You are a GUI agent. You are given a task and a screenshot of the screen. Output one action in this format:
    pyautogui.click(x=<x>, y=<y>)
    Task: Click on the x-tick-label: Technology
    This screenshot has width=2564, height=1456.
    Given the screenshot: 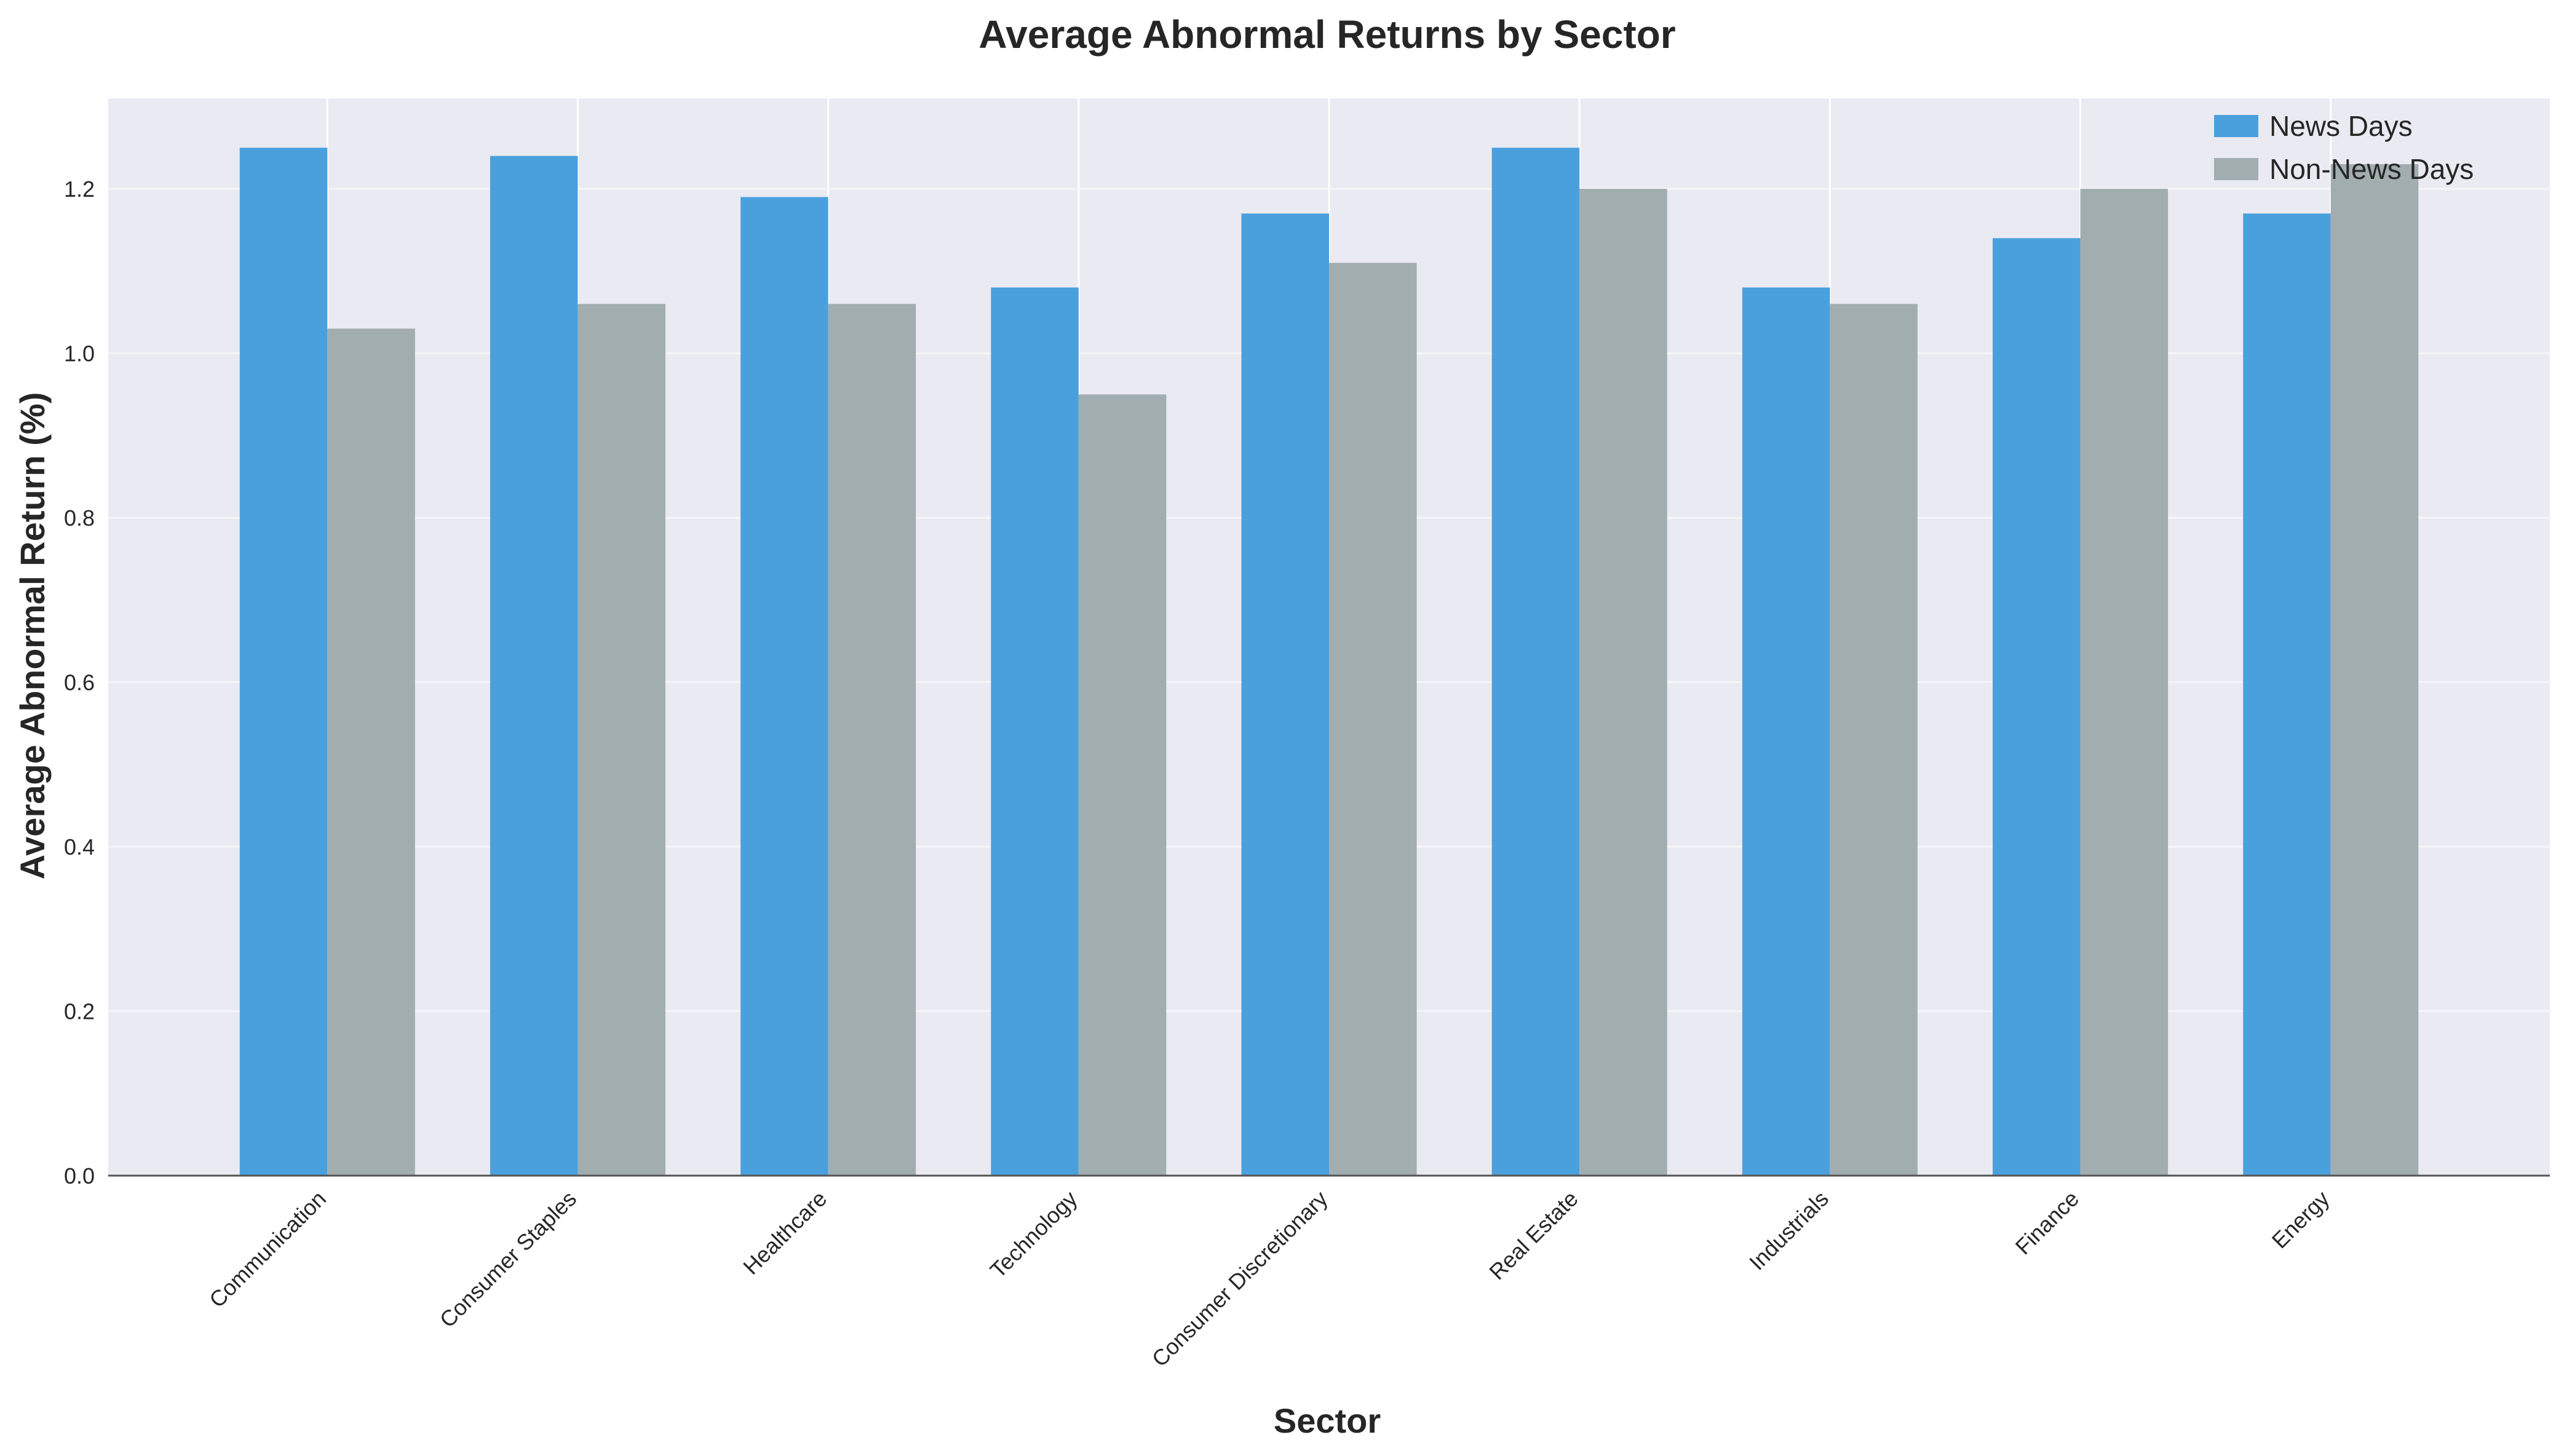 What is the action you would take?
    pyautogui.click(x=1033, y=1235)
    